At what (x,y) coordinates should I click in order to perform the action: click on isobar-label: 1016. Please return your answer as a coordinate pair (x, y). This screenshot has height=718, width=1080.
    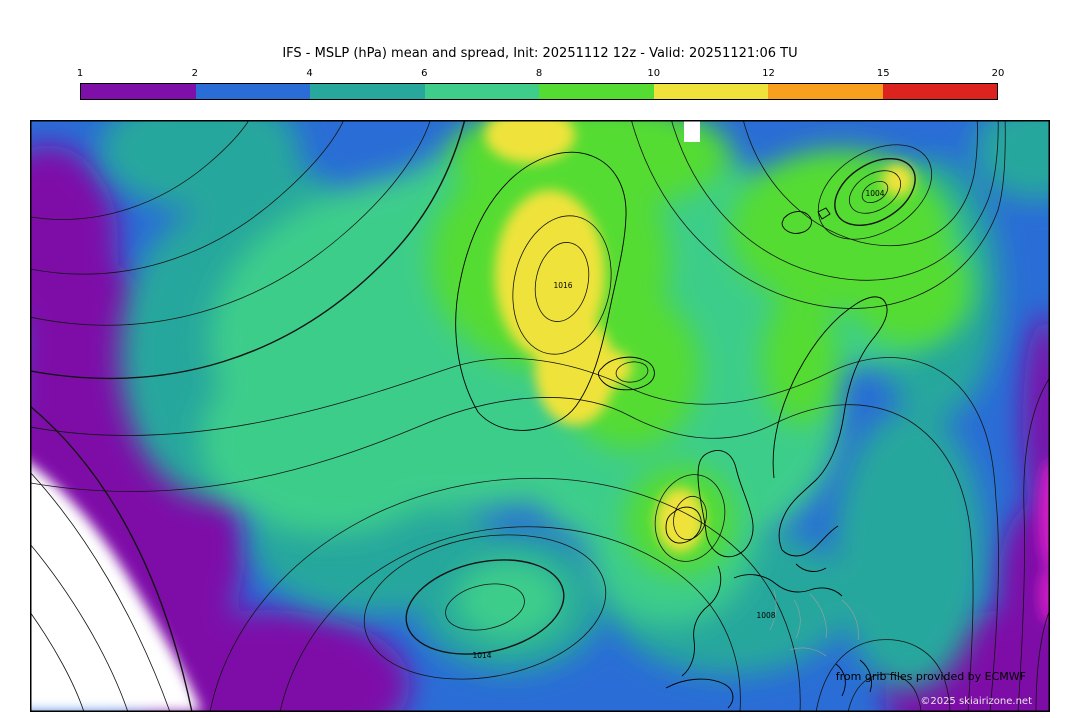
    Looking at the image, I should click on (562, 285).